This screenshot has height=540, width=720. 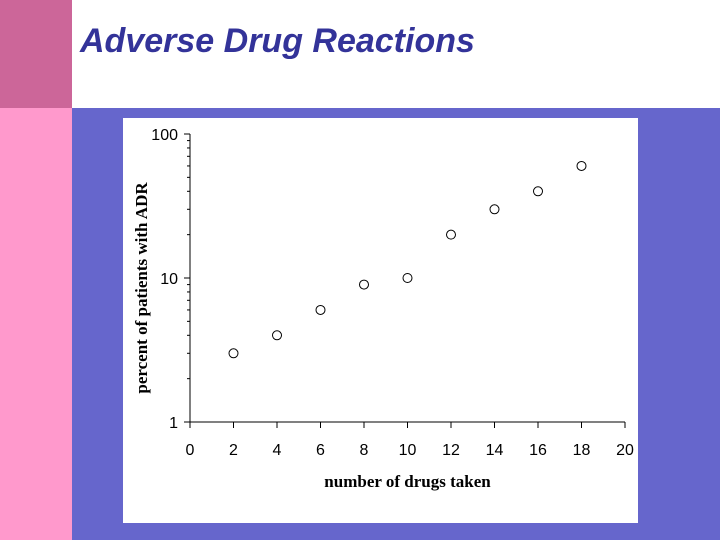 What do you see at coordinates (164, 135) in the screenshot?
I see `y-tick-label: 100` at bounding box center [164, 135].